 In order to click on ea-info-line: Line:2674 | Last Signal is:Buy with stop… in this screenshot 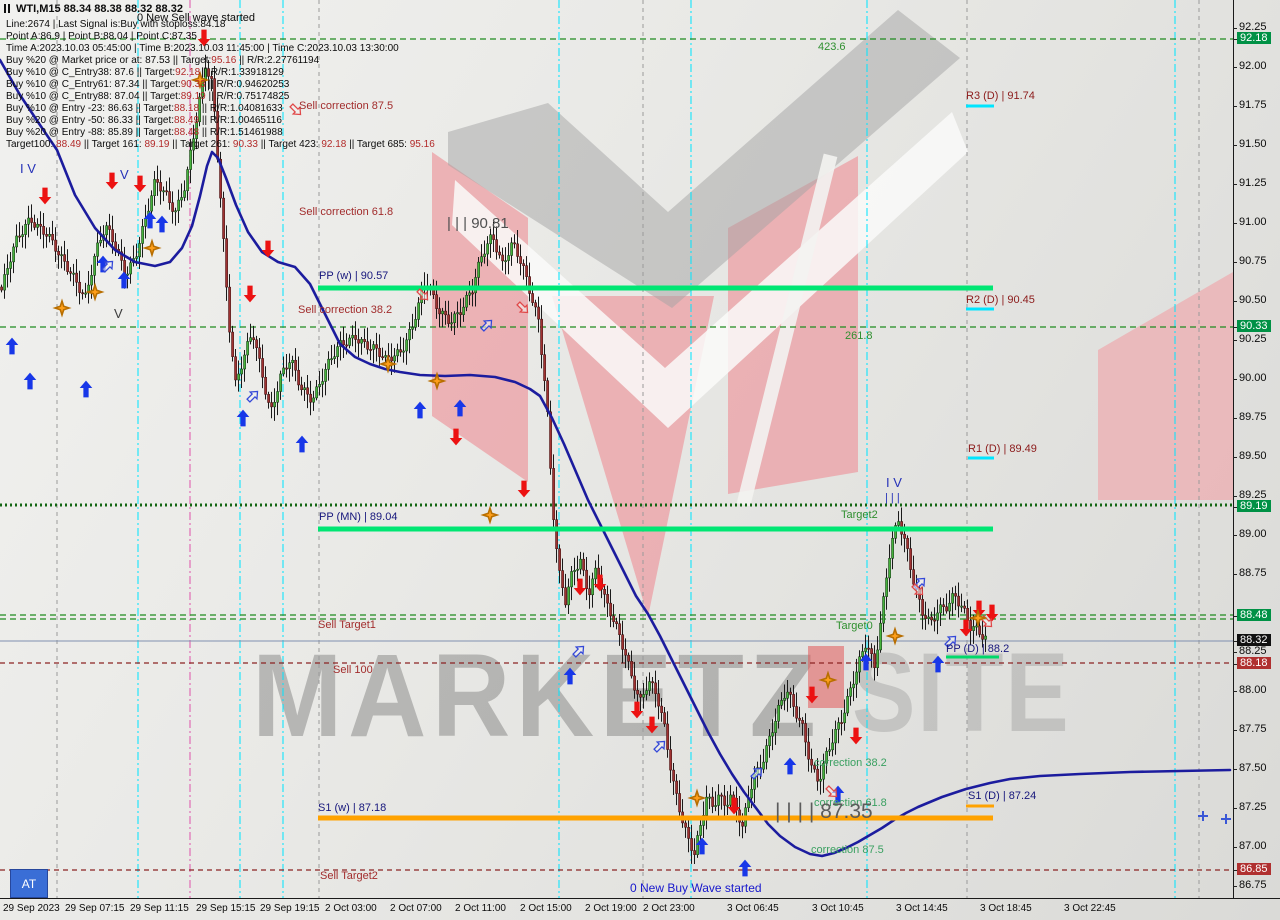, I will do `click(116, 24)`.